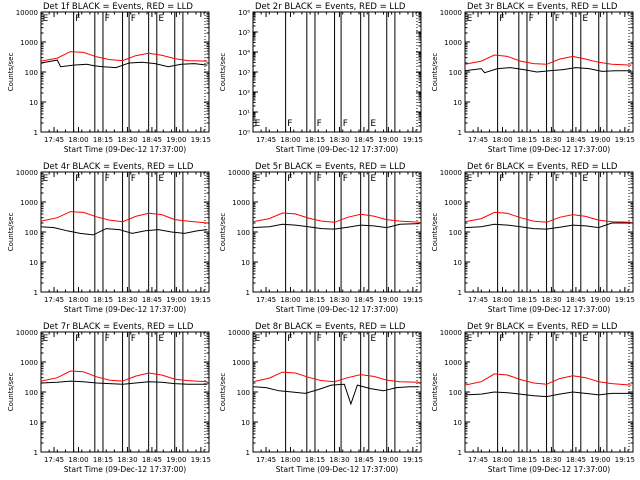  What do you see at coordinates (244, 73) in the screenshot?
I see `y-tick-label: 10³` at bounding box center [244, 73].